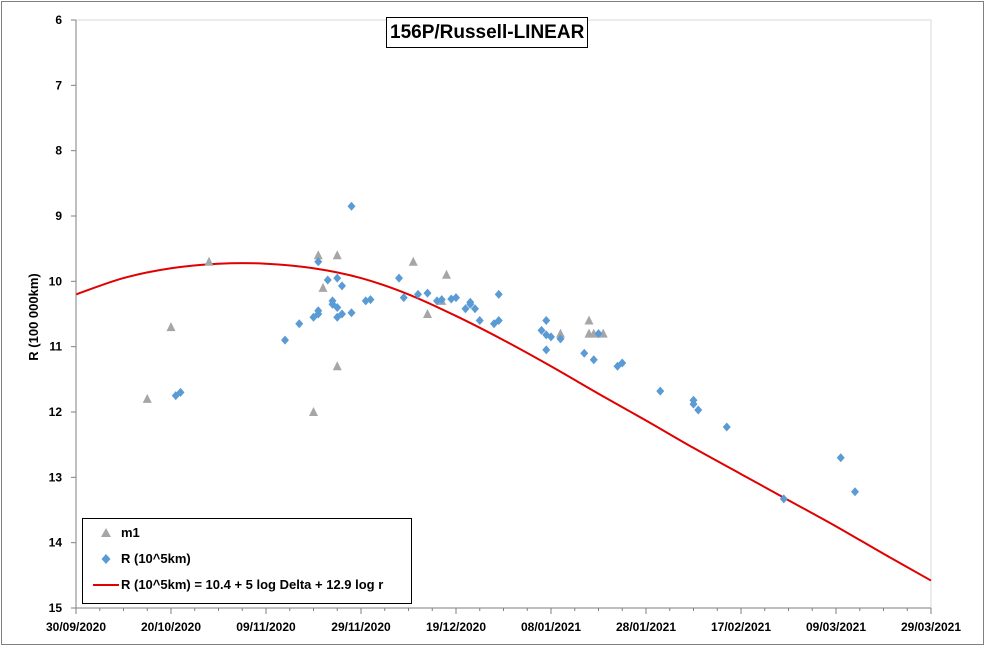 The image size is (987, 648). I want to click on y-tick-label: 12, so click(56, 412).